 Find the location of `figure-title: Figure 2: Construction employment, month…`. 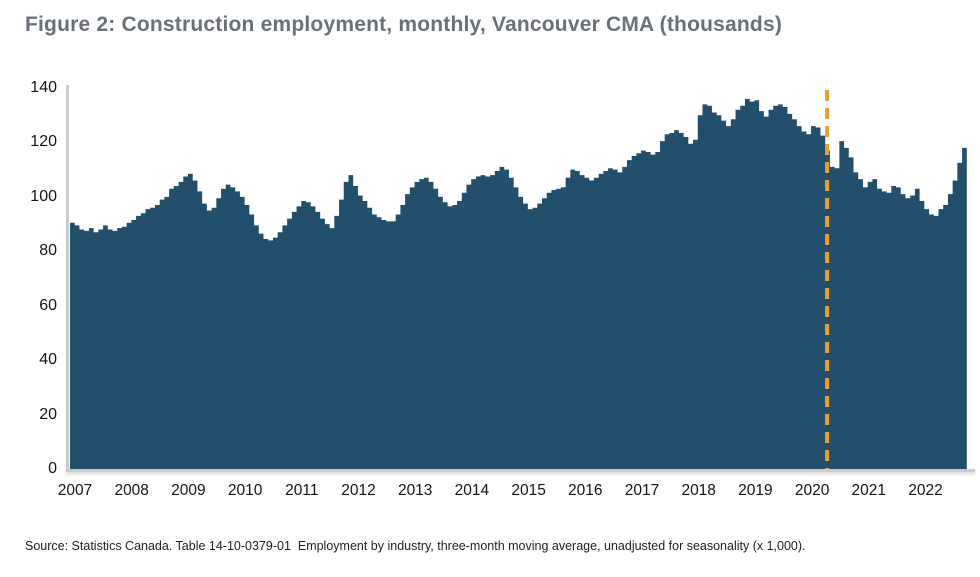

figure-title: Figure 2: Construction employment, month… is located at coordinates (404, 24).